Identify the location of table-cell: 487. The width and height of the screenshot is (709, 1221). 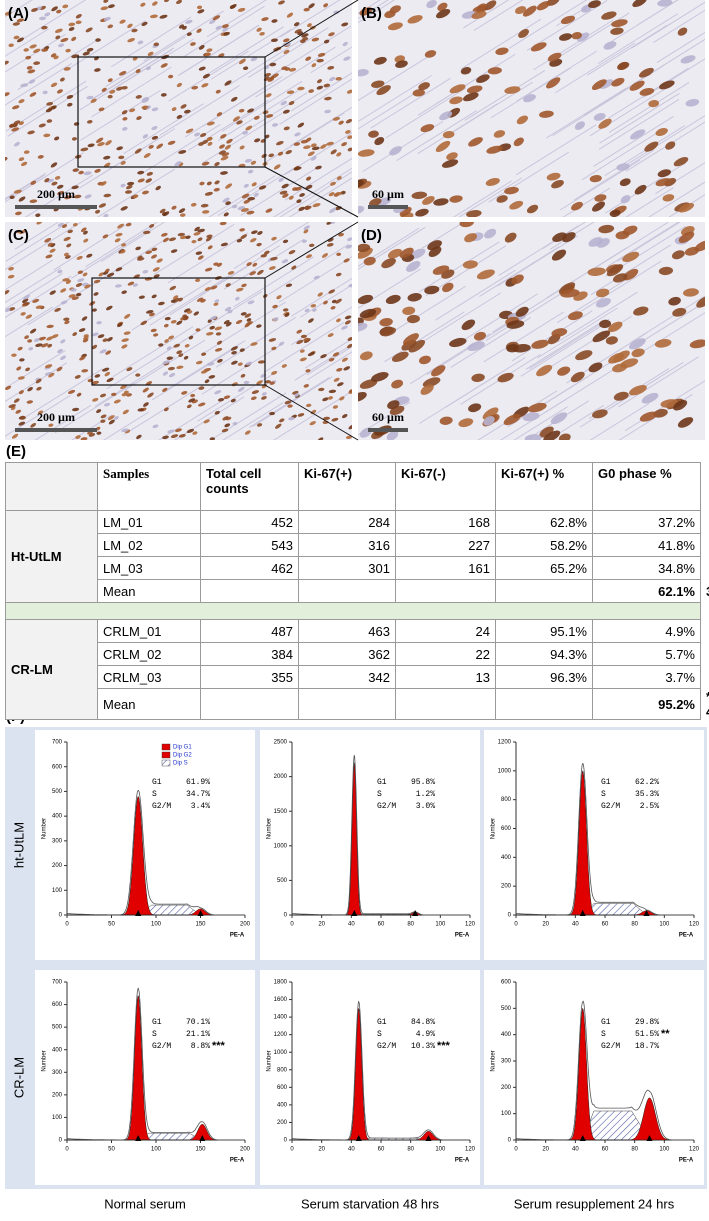
(249, 631).